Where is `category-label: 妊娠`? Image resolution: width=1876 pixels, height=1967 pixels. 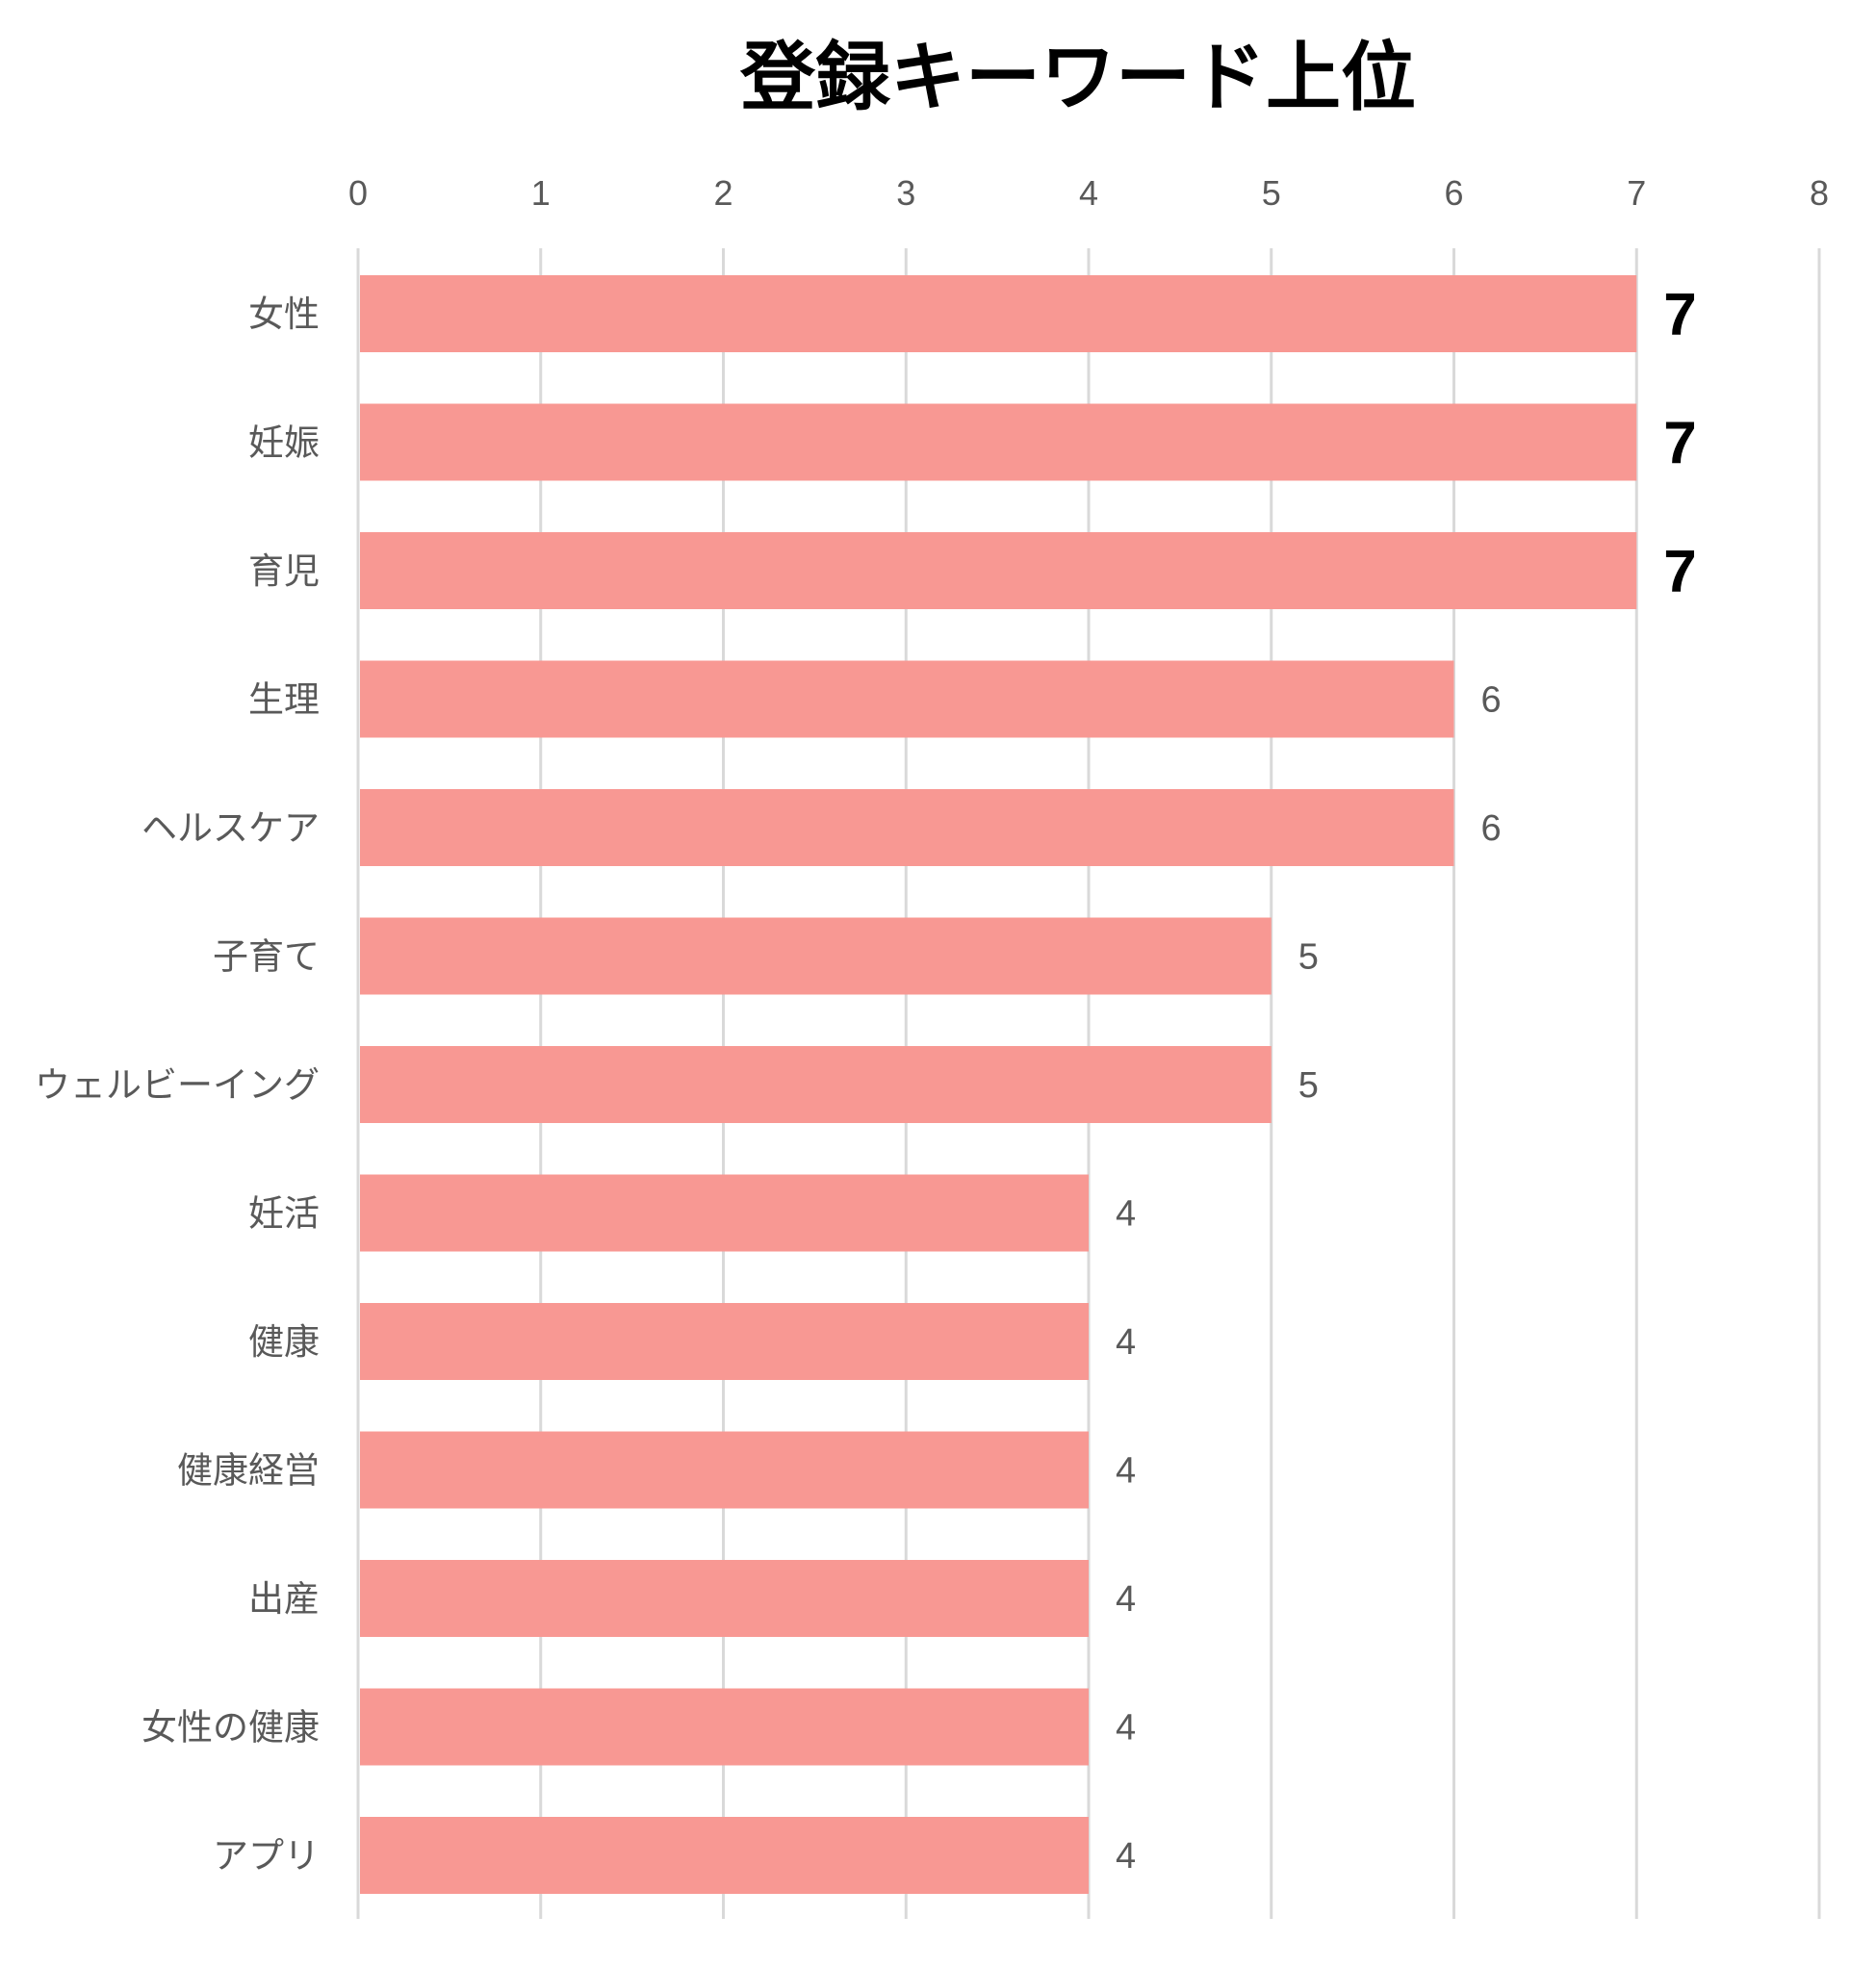 category-label: 妊娠 is located at coordinates (284, 443).